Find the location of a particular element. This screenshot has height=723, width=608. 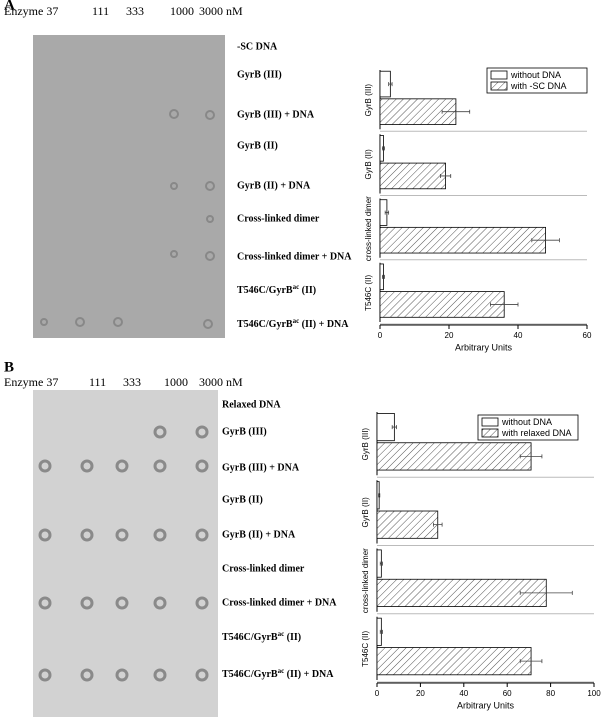

legend-label: with -SC DNA is located at coordinates (538, 86).